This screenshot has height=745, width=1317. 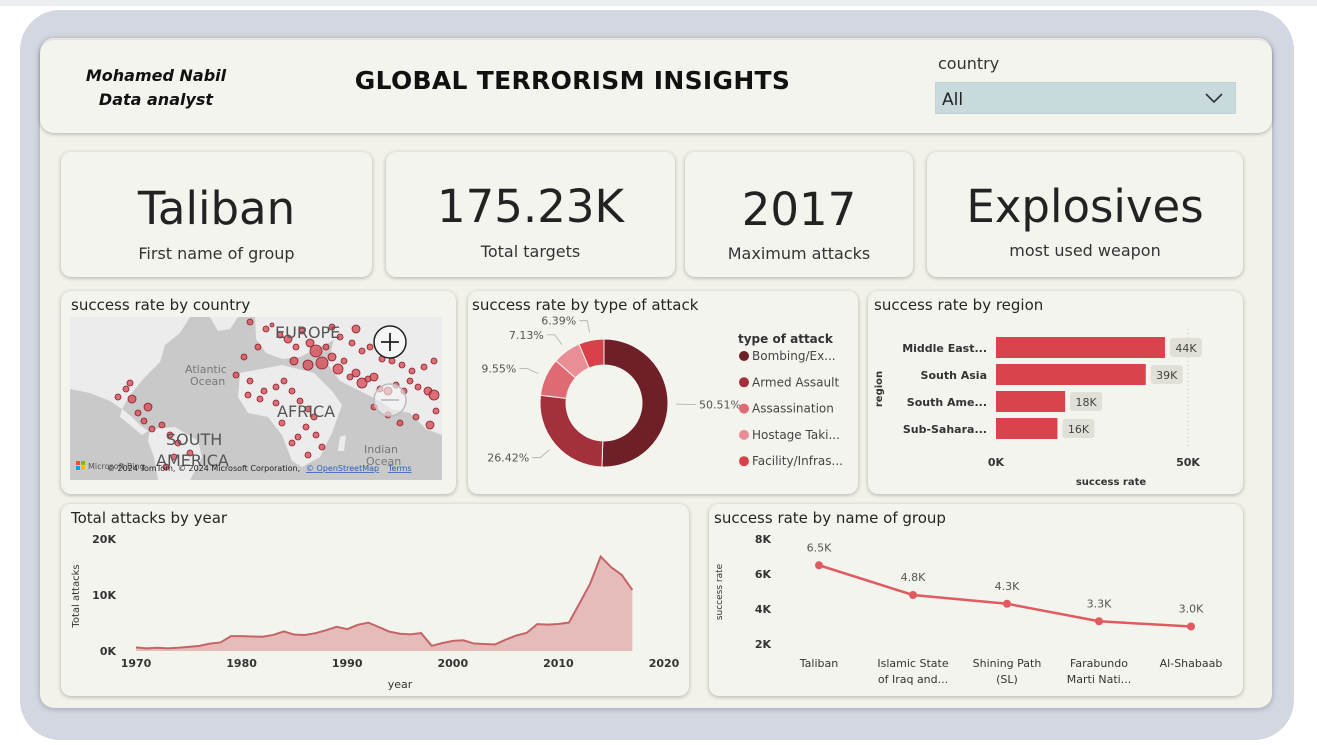 I want to click on series-line, so click(x=1005, y=596).